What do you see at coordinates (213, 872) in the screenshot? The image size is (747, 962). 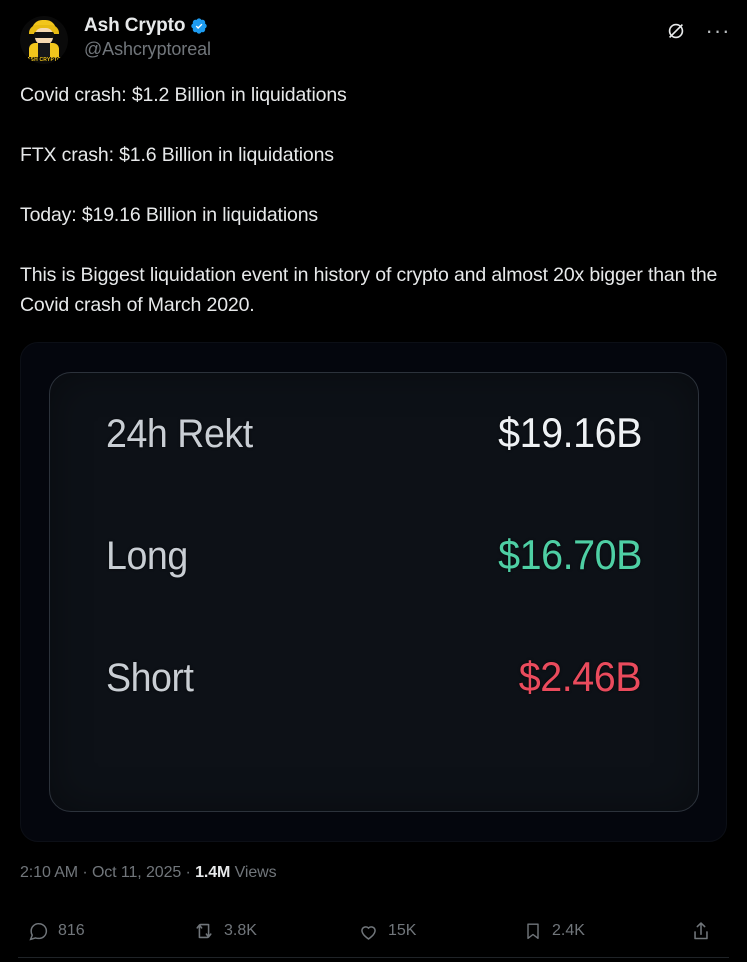 I see `views-count: 1.4M` at bounding box center [213, 872].